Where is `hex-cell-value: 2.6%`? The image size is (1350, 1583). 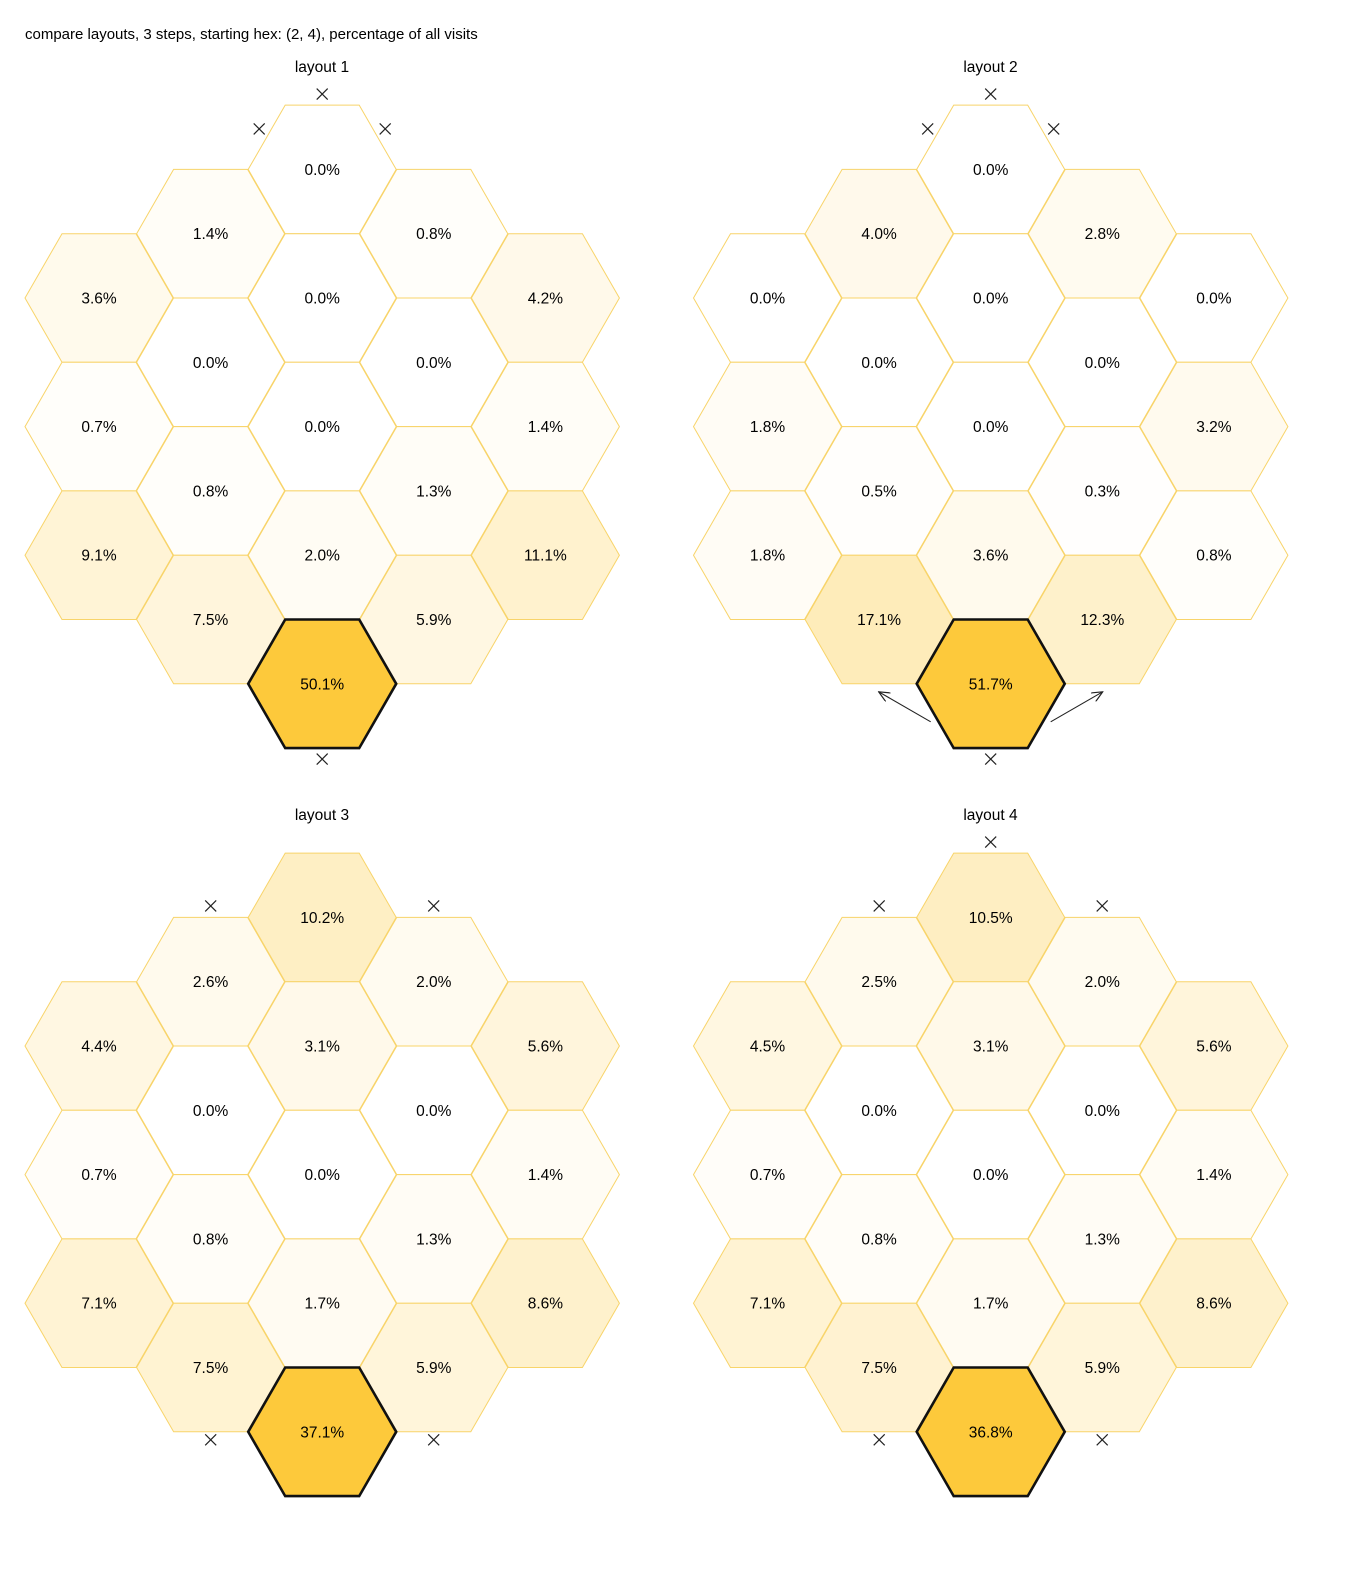 hex-cell-value: 2.6% is located at coordinates (211, 982).